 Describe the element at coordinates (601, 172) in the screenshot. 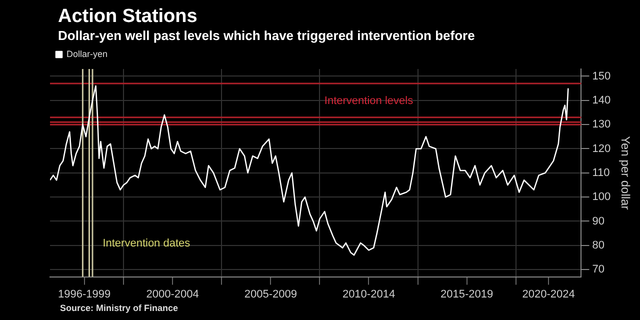

I see `y-tick-label: 110` at that location.